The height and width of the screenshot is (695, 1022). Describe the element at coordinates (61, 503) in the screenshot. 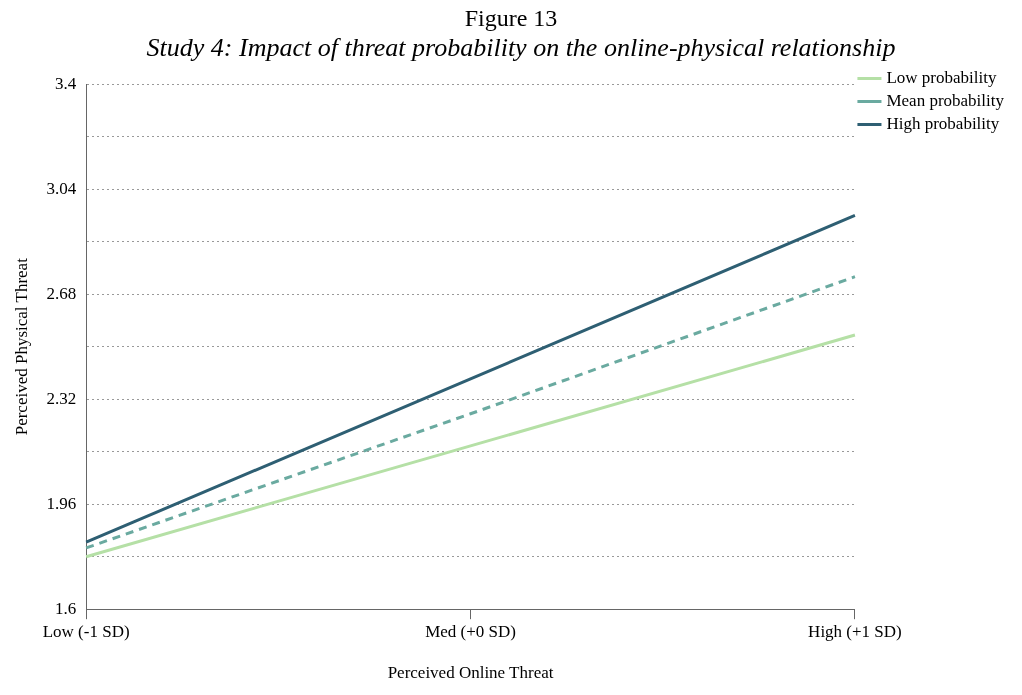

I see `y-tick-label: 1.96` at that location.